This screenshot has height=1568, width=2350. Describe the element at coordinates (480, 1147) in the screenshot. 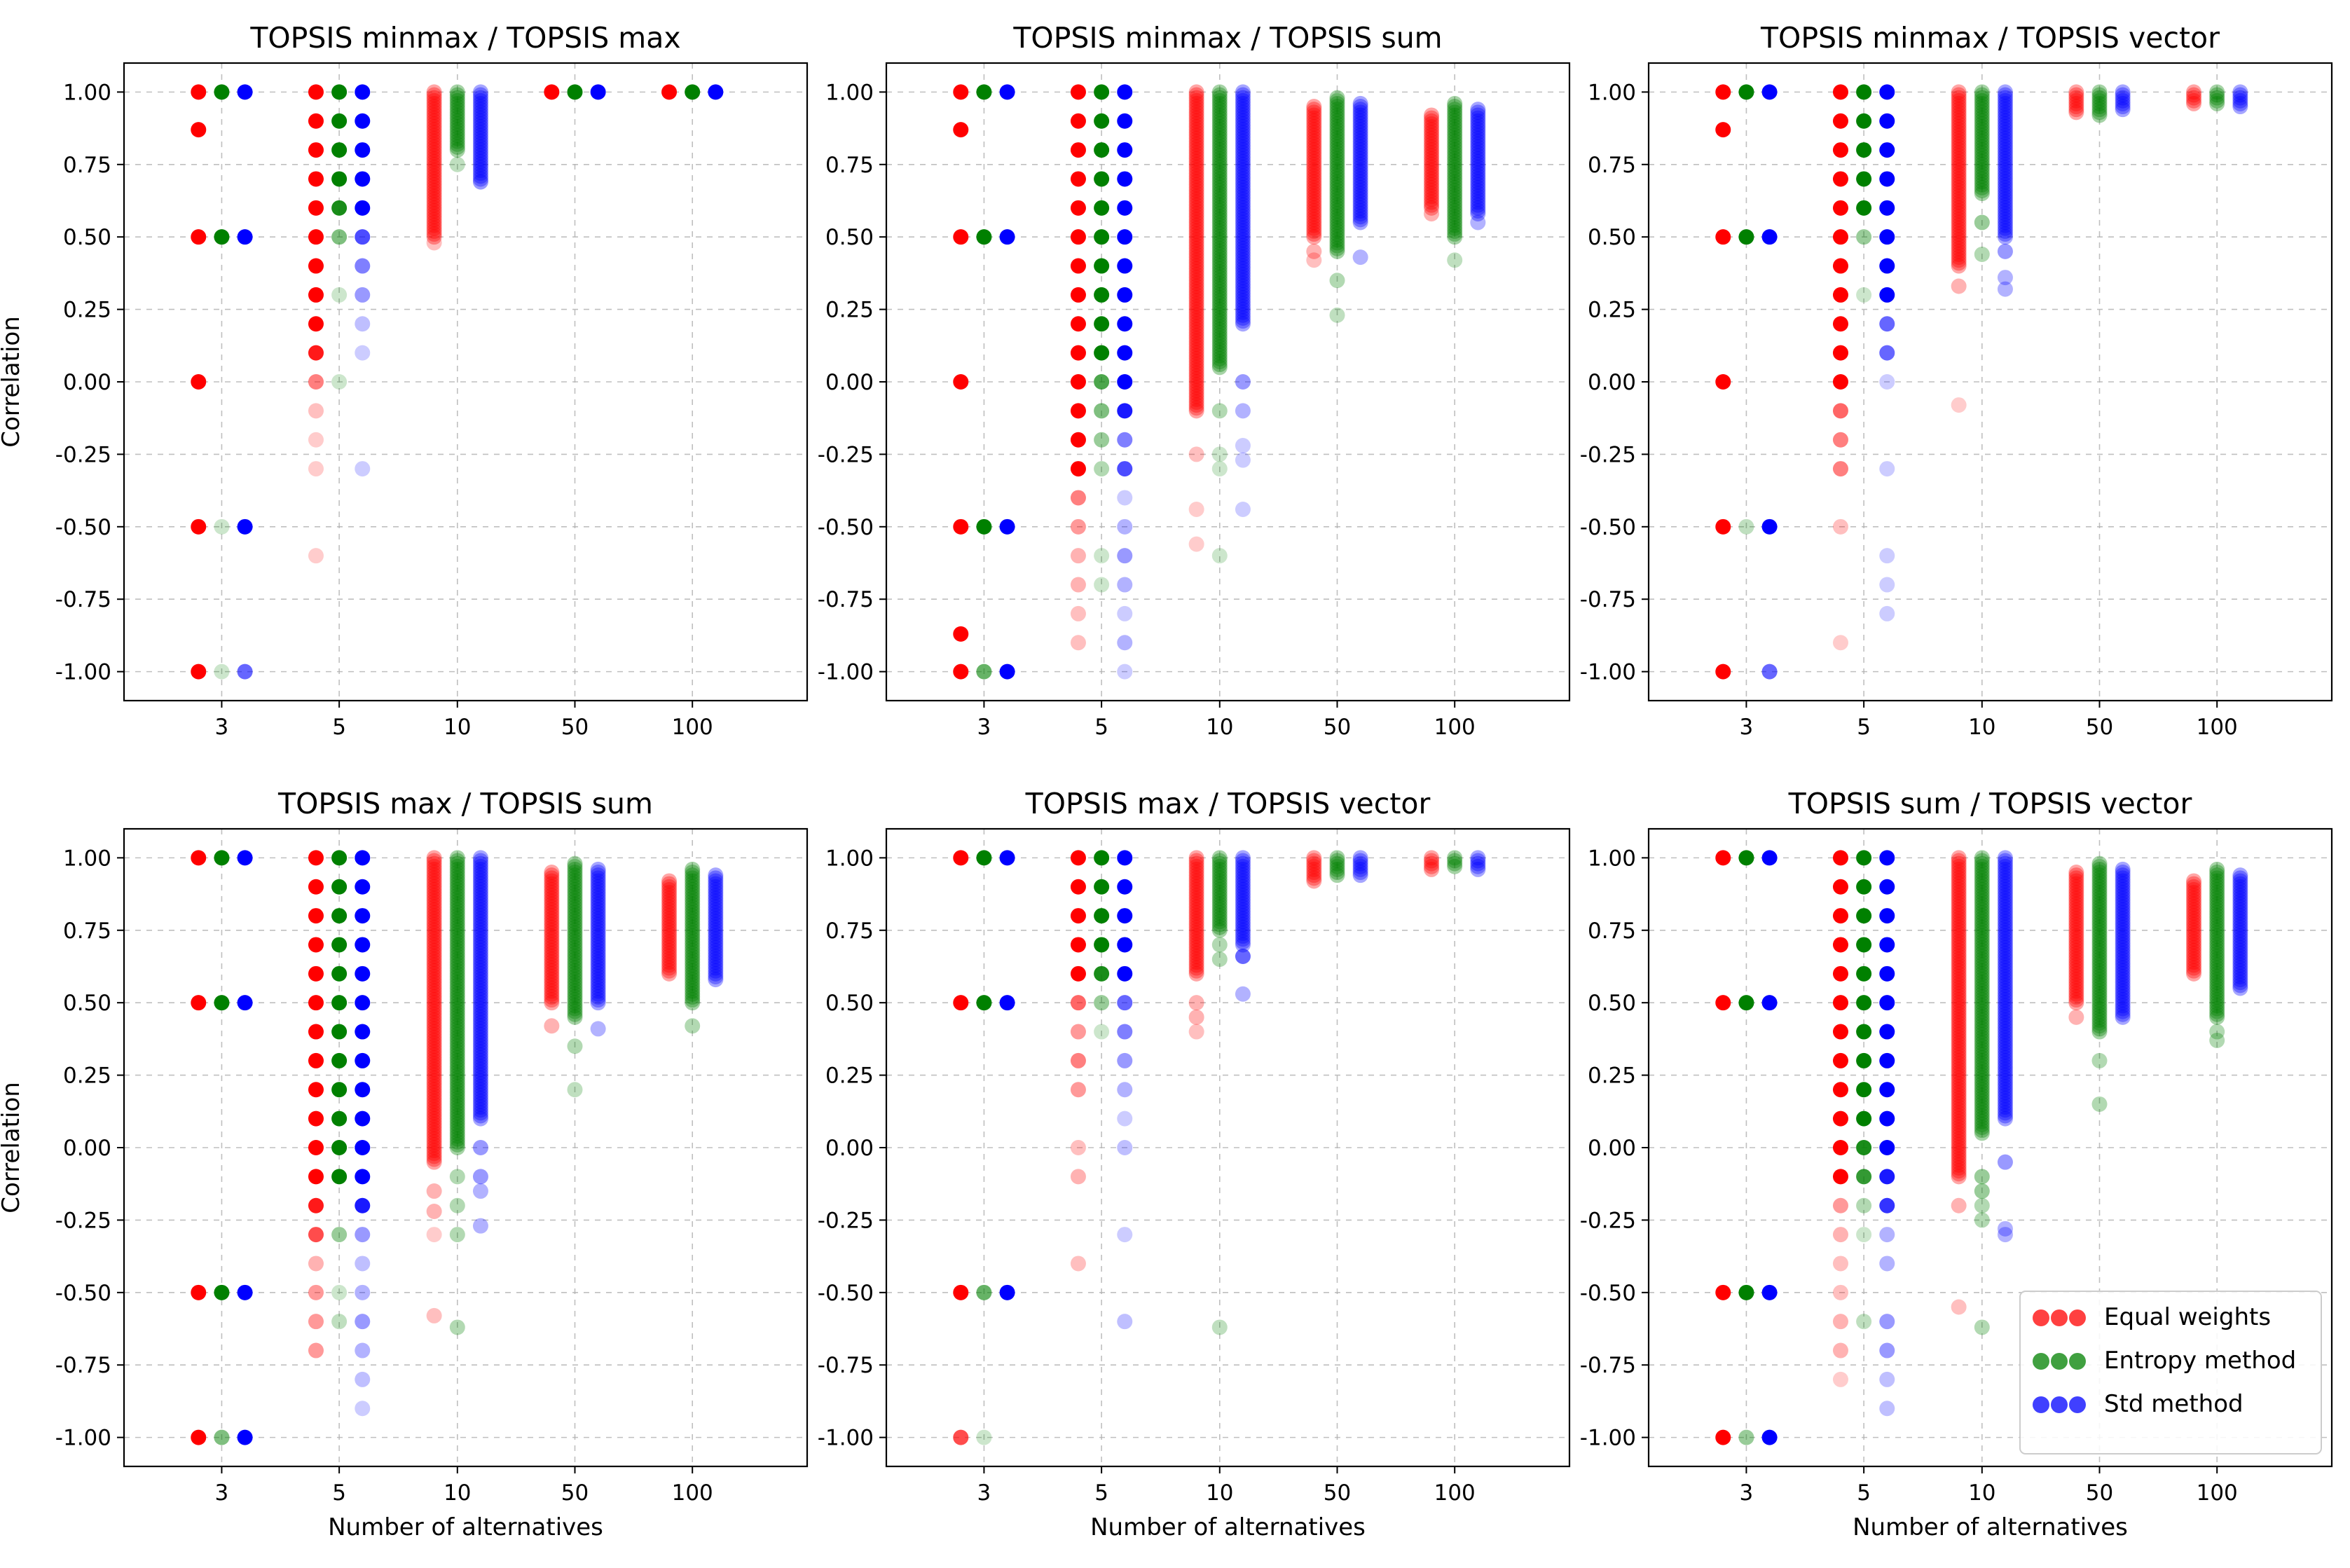

I see `series-std-method` at that location.